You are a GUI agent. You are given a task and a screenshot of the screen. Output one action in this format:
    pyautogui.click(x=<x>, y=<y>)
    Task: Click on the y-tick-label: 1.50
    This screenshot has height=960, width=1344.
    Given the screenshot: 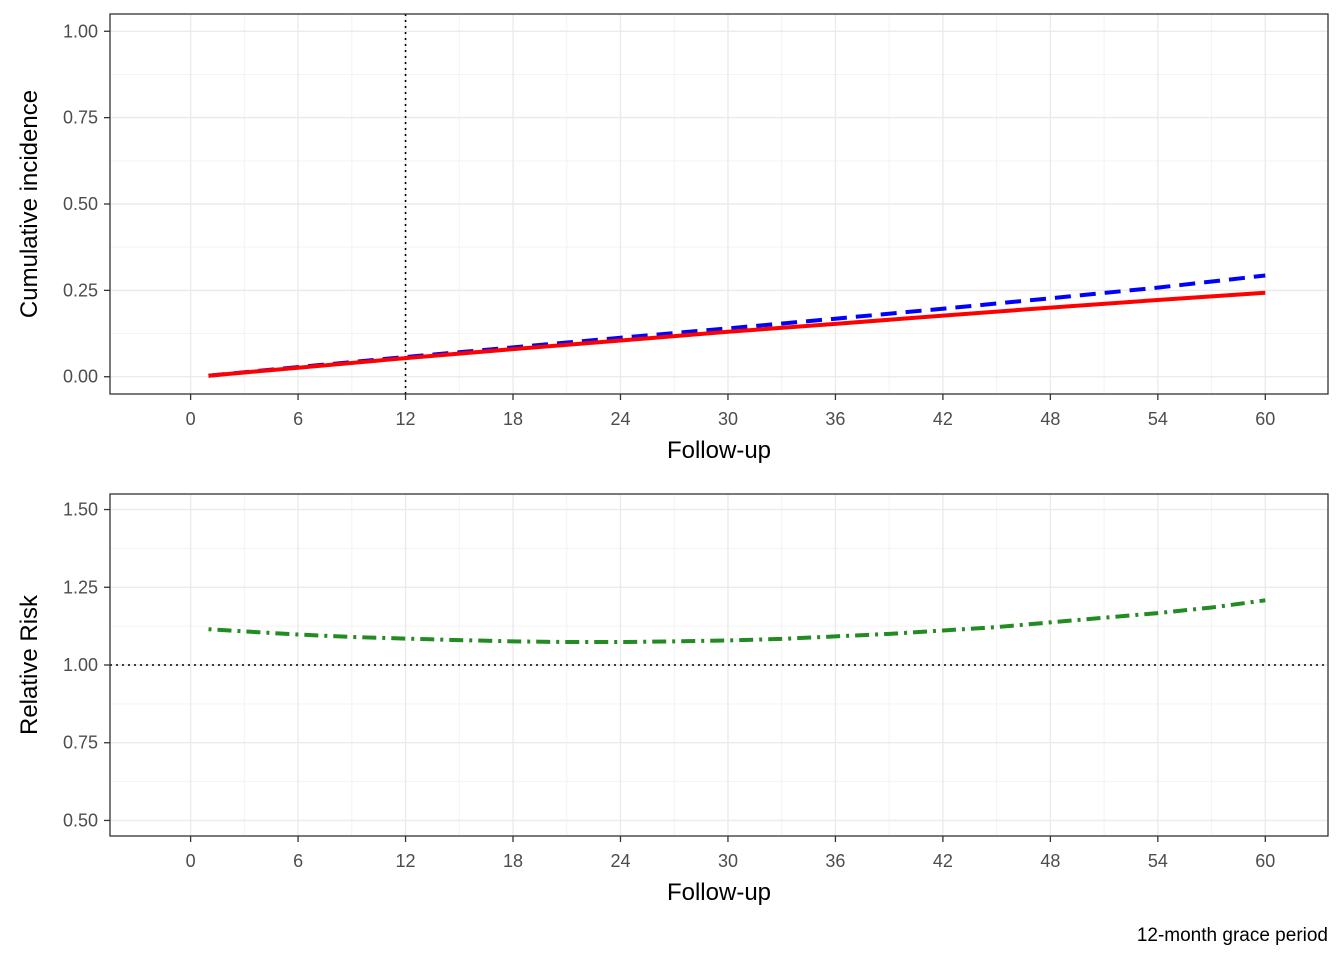 What is the action you would take?
    pyautogui.click(x=80, y=510)
    